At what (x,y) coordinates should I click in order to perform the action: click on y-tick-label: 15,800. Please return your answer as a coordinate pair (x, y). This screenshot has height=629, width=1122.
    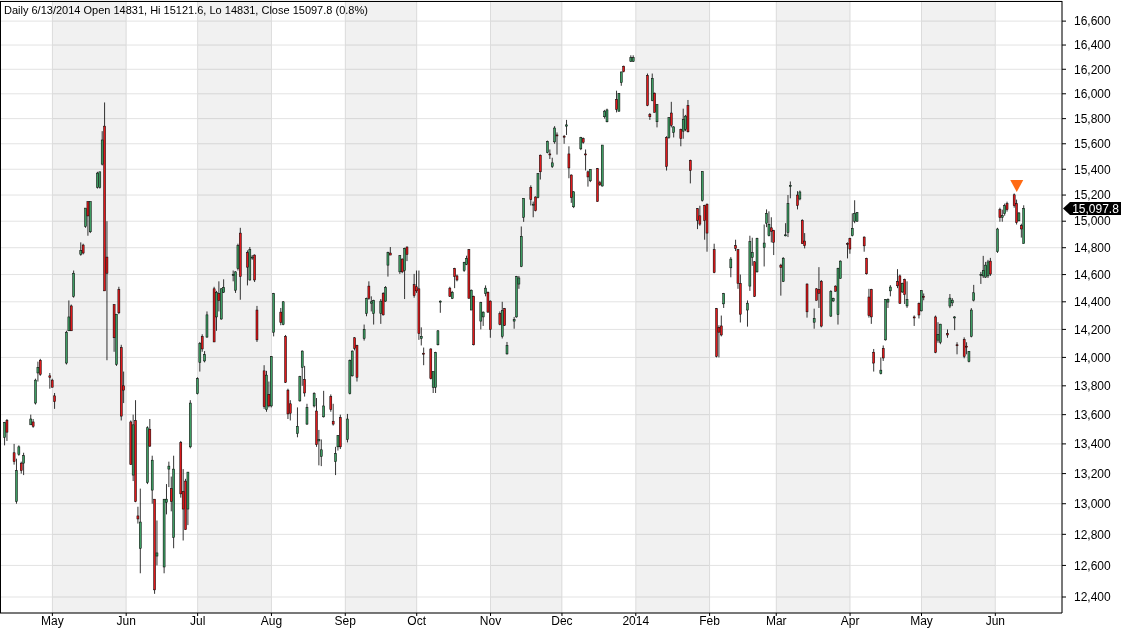
    Looking at the image, I should click on (1093, 118).